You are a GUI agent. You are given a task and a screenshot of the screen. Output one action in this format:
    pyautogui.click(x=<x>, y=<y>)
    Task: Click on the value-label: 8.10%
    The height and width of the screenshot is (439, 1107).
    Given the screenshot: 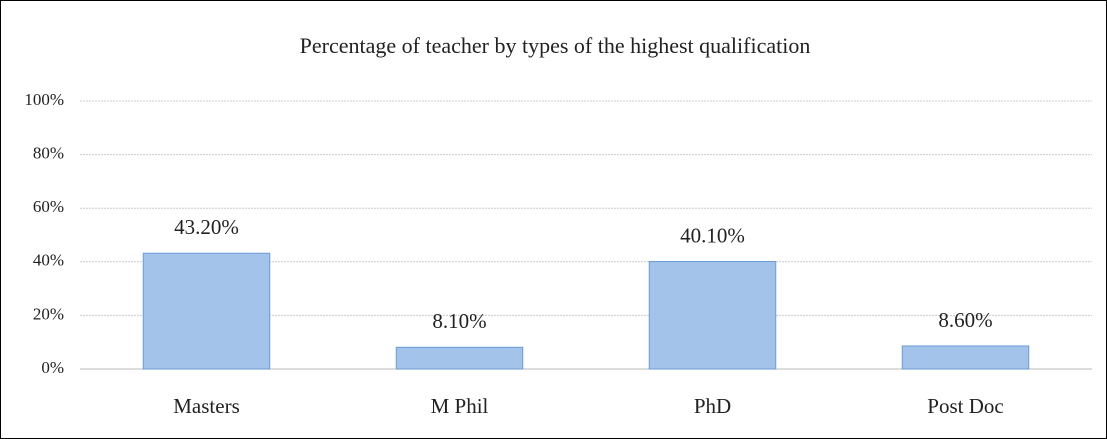 What is the action you would take?
    pyautogui.click(x=459, y=321)
    